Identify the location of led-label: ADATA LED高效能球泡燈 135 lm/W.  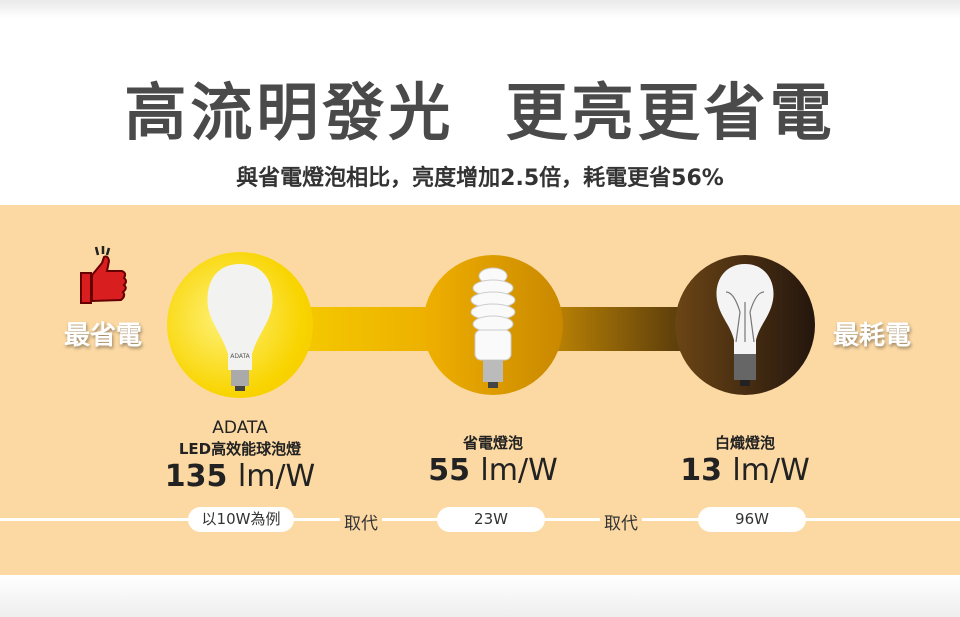
(240, 456).